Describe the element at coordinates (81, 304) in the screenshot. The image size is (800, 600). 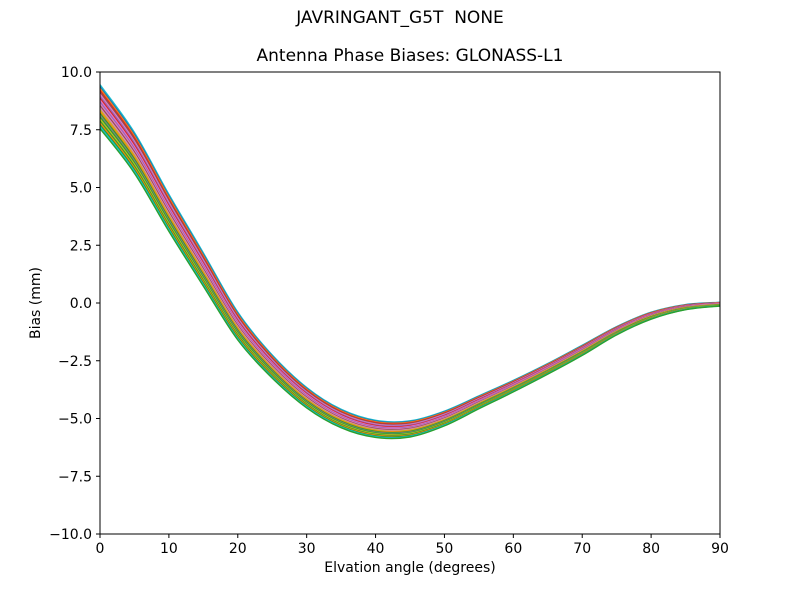
I see `y-tick-label: 0.0` at that location.